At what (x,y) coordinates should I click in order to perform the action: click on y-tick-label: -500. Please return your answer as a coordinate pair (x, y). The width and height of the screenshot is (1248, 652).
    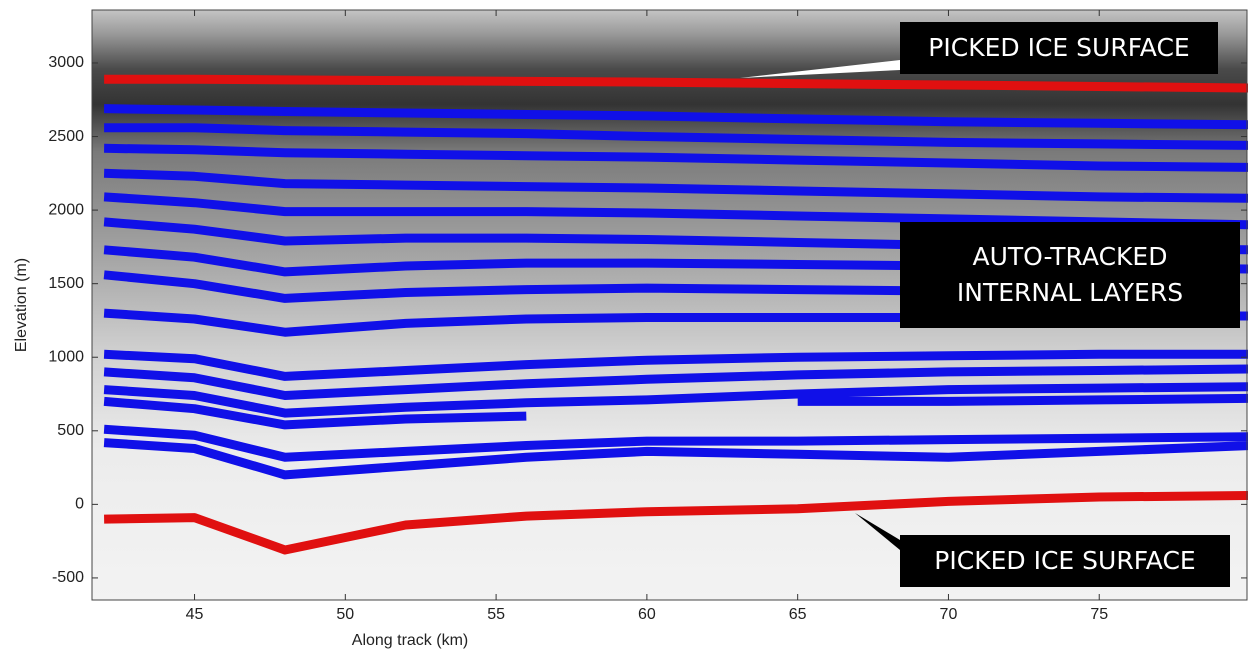
    Looking at the image, I should click on (68, 577).